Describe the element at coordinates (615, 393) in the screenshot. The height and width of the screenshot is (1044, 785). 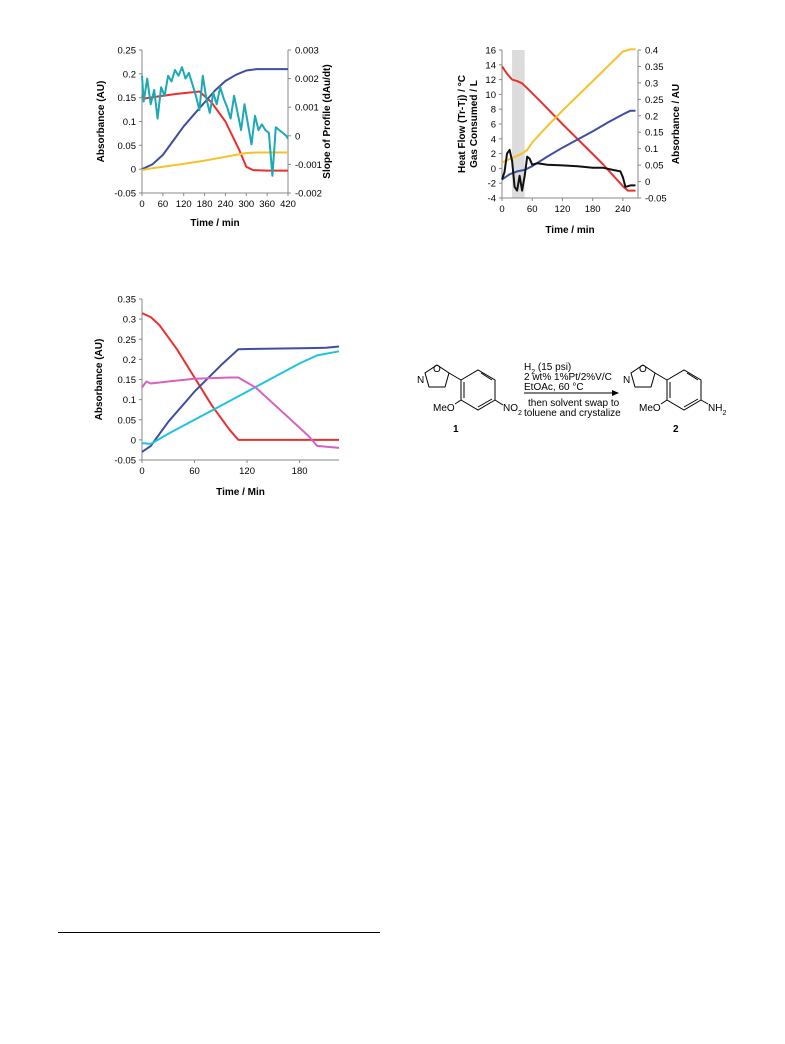
I see `arrow-head-icon` at that location.